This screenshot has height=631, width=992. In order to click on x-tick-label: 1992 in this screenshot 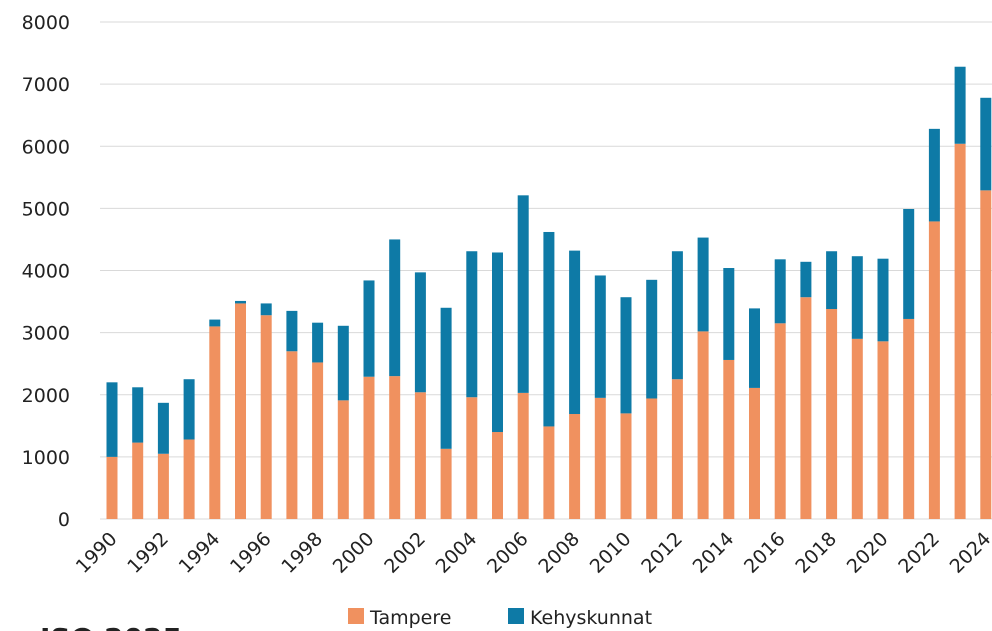, I will do `click(148, 553)`.